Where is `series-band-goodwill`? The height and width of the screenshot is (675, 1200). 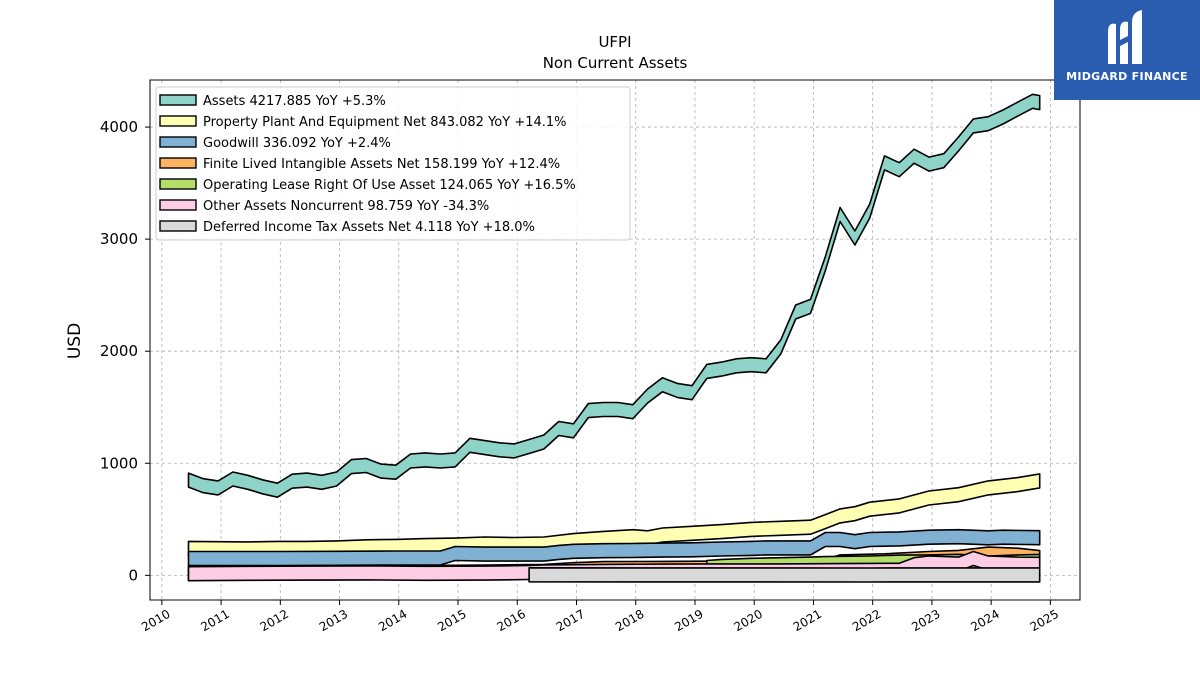
series-band-goodwill is located at coordinates (614, 547).